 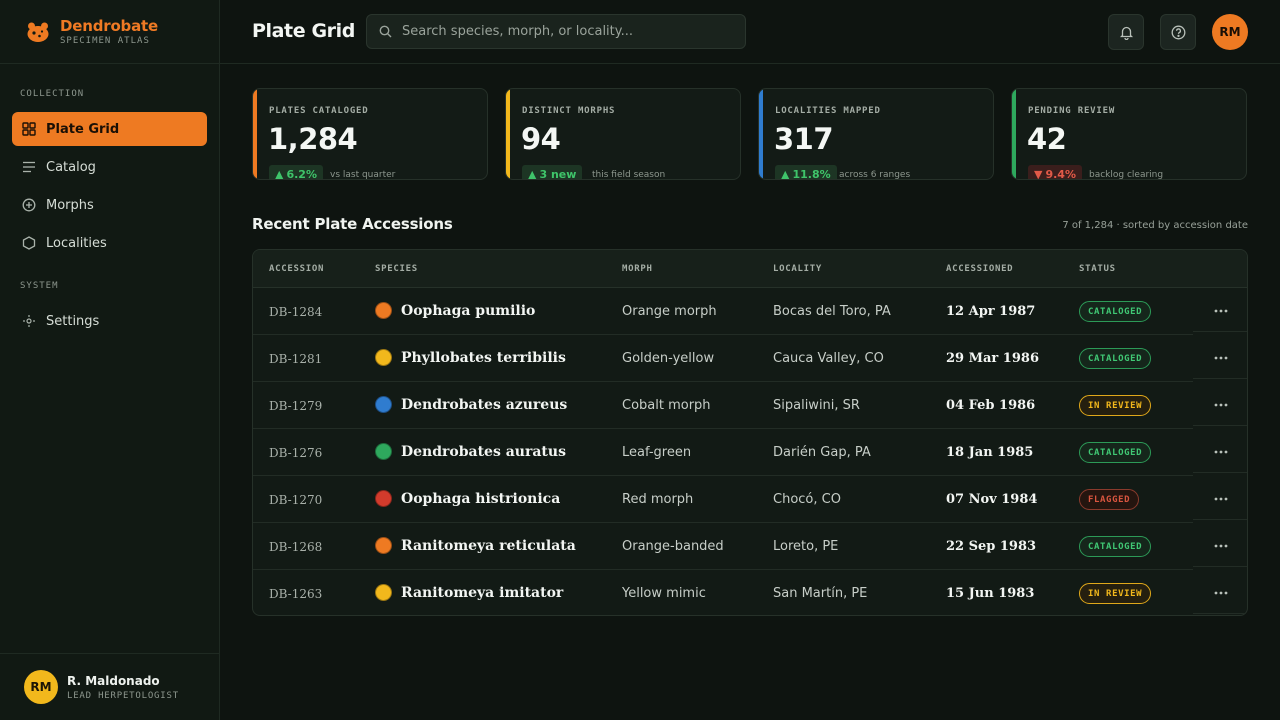 What do you see at coordinates (39, 286) in the screenshot?
I see `nav-section-system: SYSTEM` at bounding box center [39, 286].